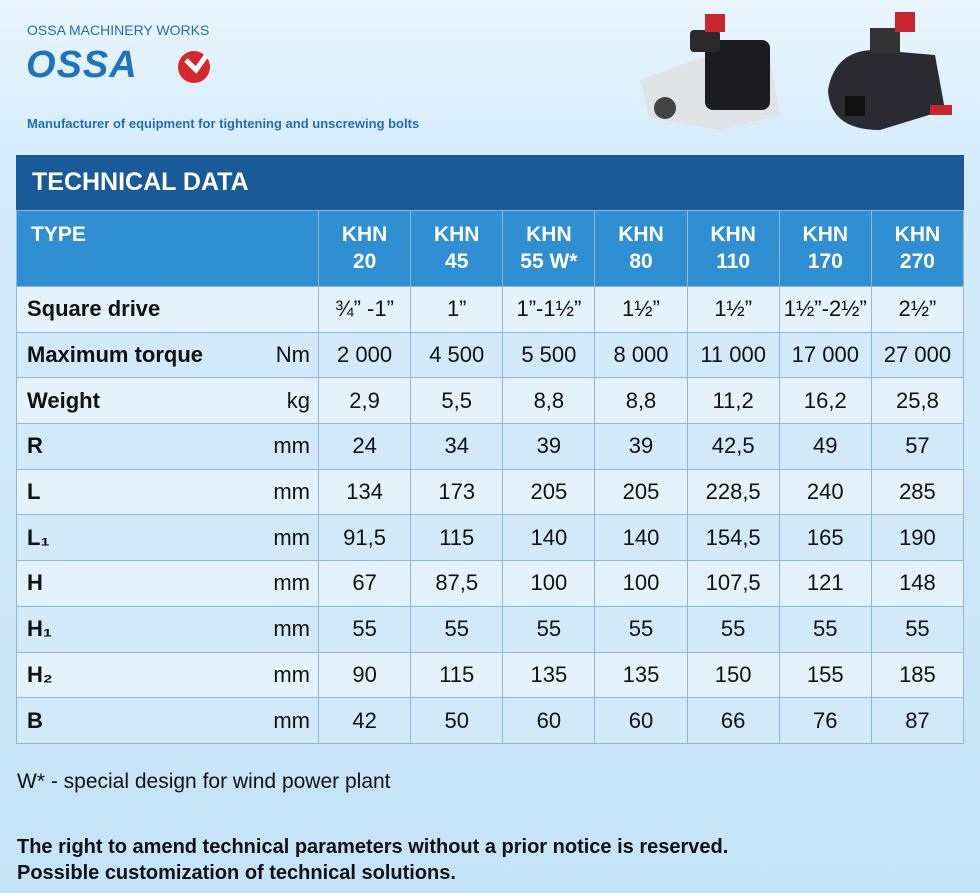 This screenshot has height=893, width=980. Describe the element at coordinates (118, 30) in the screenshot. I see `company-name: OSSA MACHINERY WORKS` at that location.